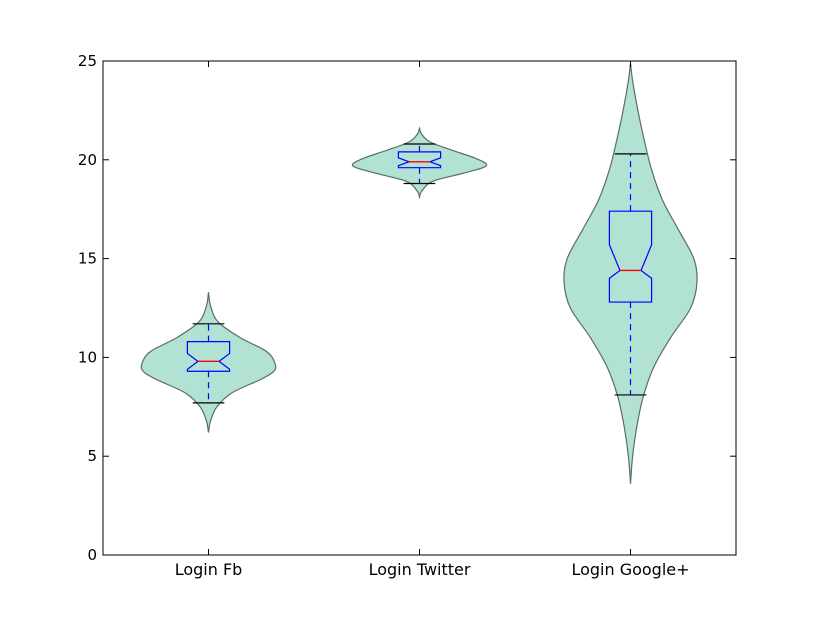 Image resolution: width=817 pixels, height=617 pixels. I want to click on x-tick-label-login-google: Login Google+, so click(630, 569).